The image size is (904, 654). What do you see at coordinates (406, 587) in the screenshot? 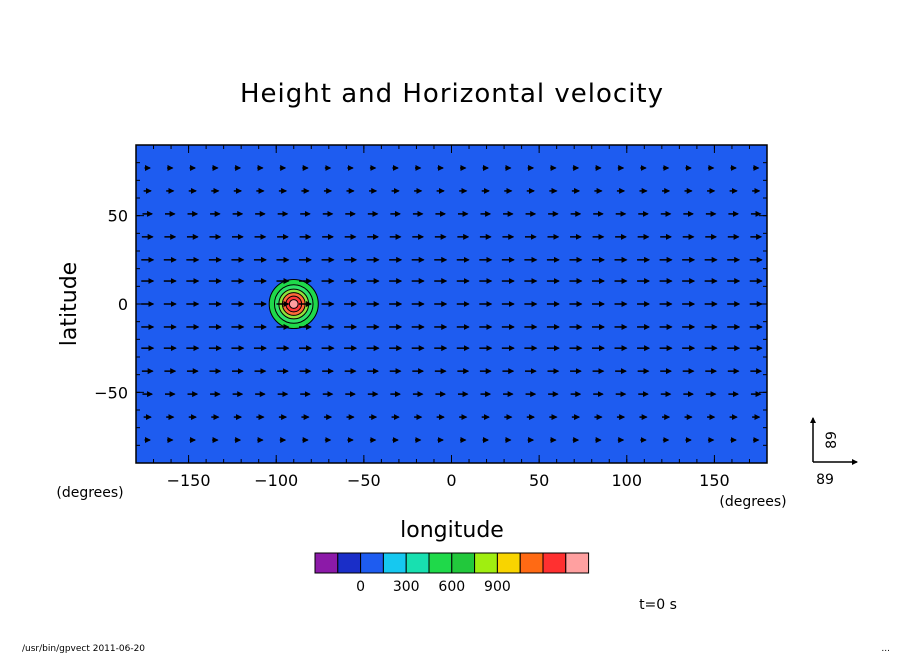
I see `colorbar-tick-label: 300` at bounding box center [406, 587].